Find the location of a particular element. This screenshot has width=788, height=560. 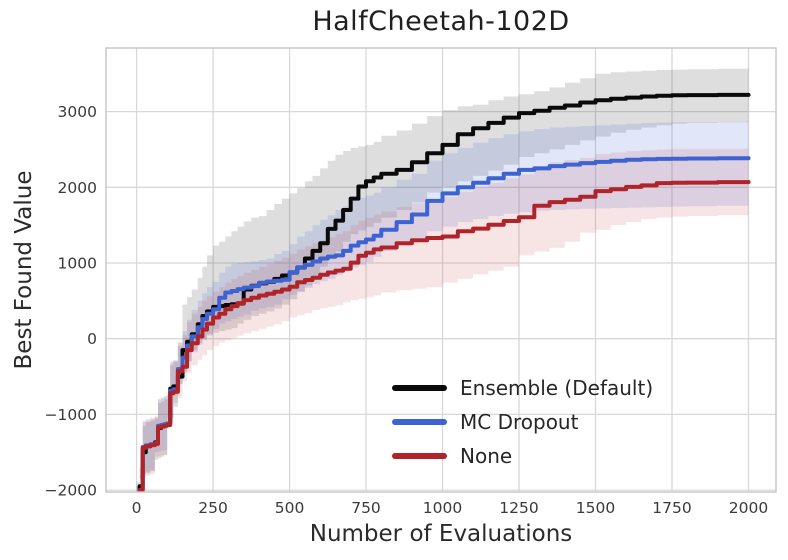

svg-text: 250 is located at coordinates (213, 508).